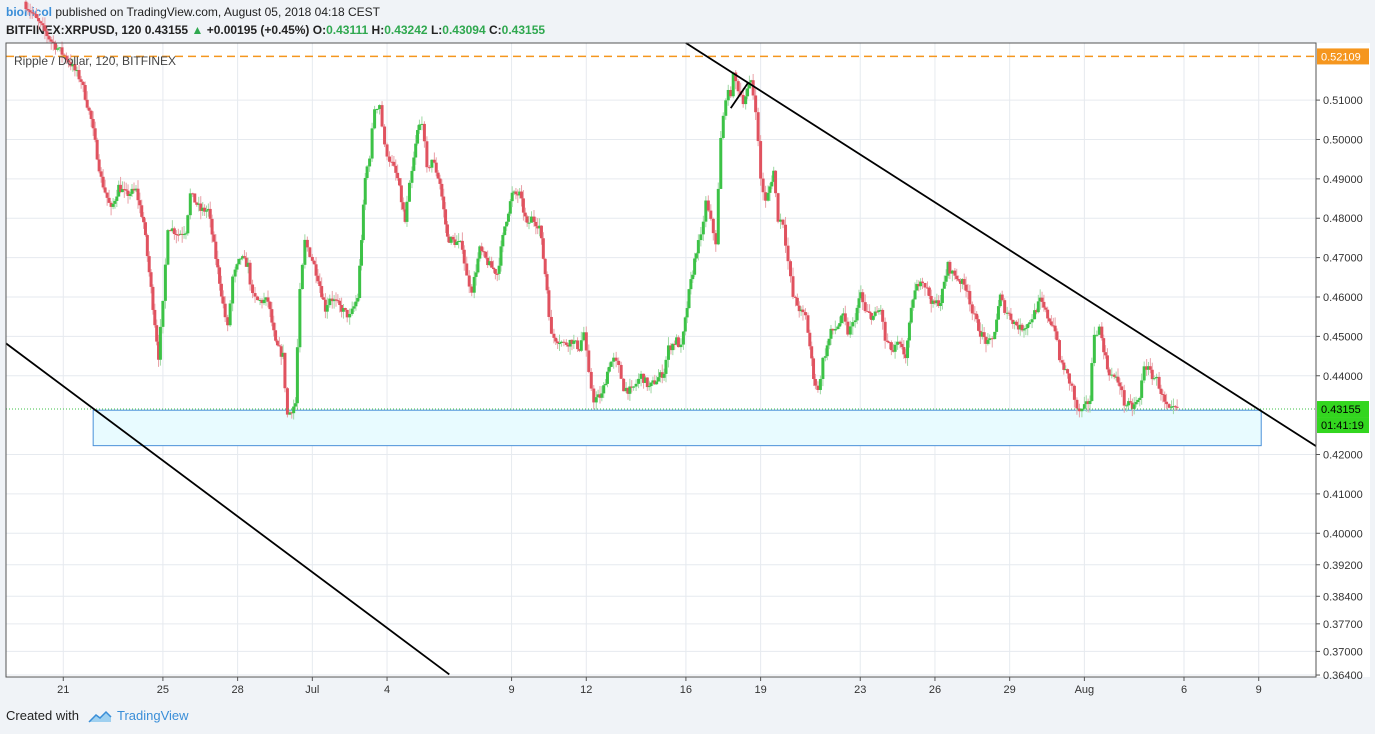 The image size is (1375, 734). Describe the element at coordinates (1343, 298) in the screenshot. I see `y-tick-label: 0.46000` at that location.